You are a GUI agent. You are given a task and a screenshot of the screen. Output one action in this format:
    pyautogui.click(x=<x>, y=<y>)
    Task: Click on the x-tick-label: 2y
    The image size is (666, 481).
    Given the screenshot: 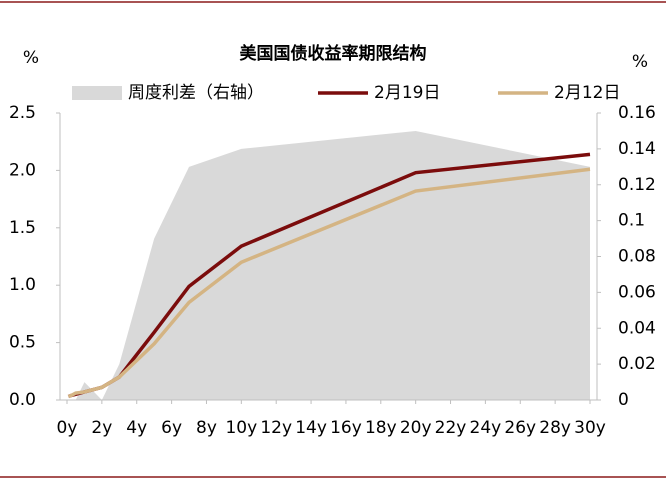 What is the action you would take?
    pyautogui.click(x=101, y=428)
    